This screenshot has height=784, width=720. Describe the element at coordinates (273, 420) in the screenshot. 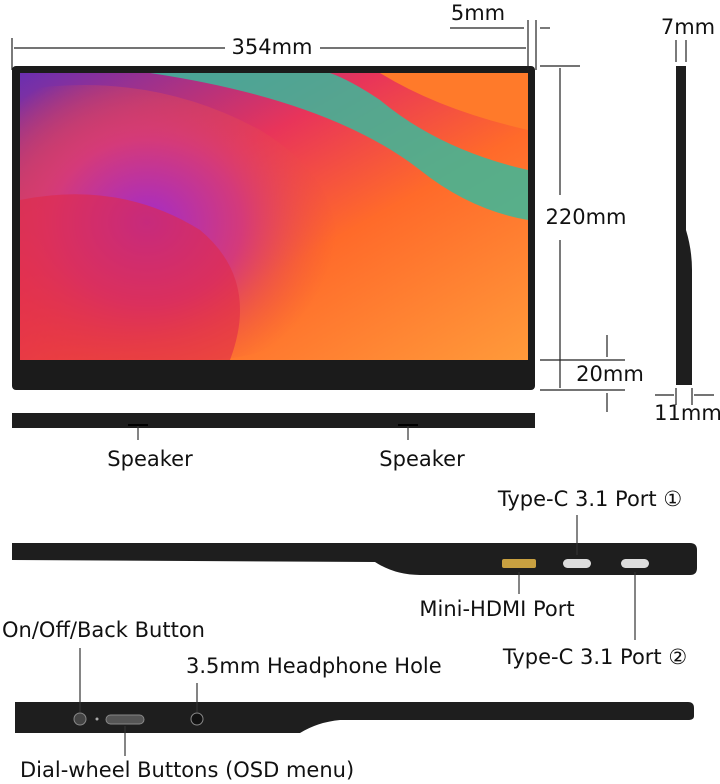

I see `monitor-bottom` at that location.